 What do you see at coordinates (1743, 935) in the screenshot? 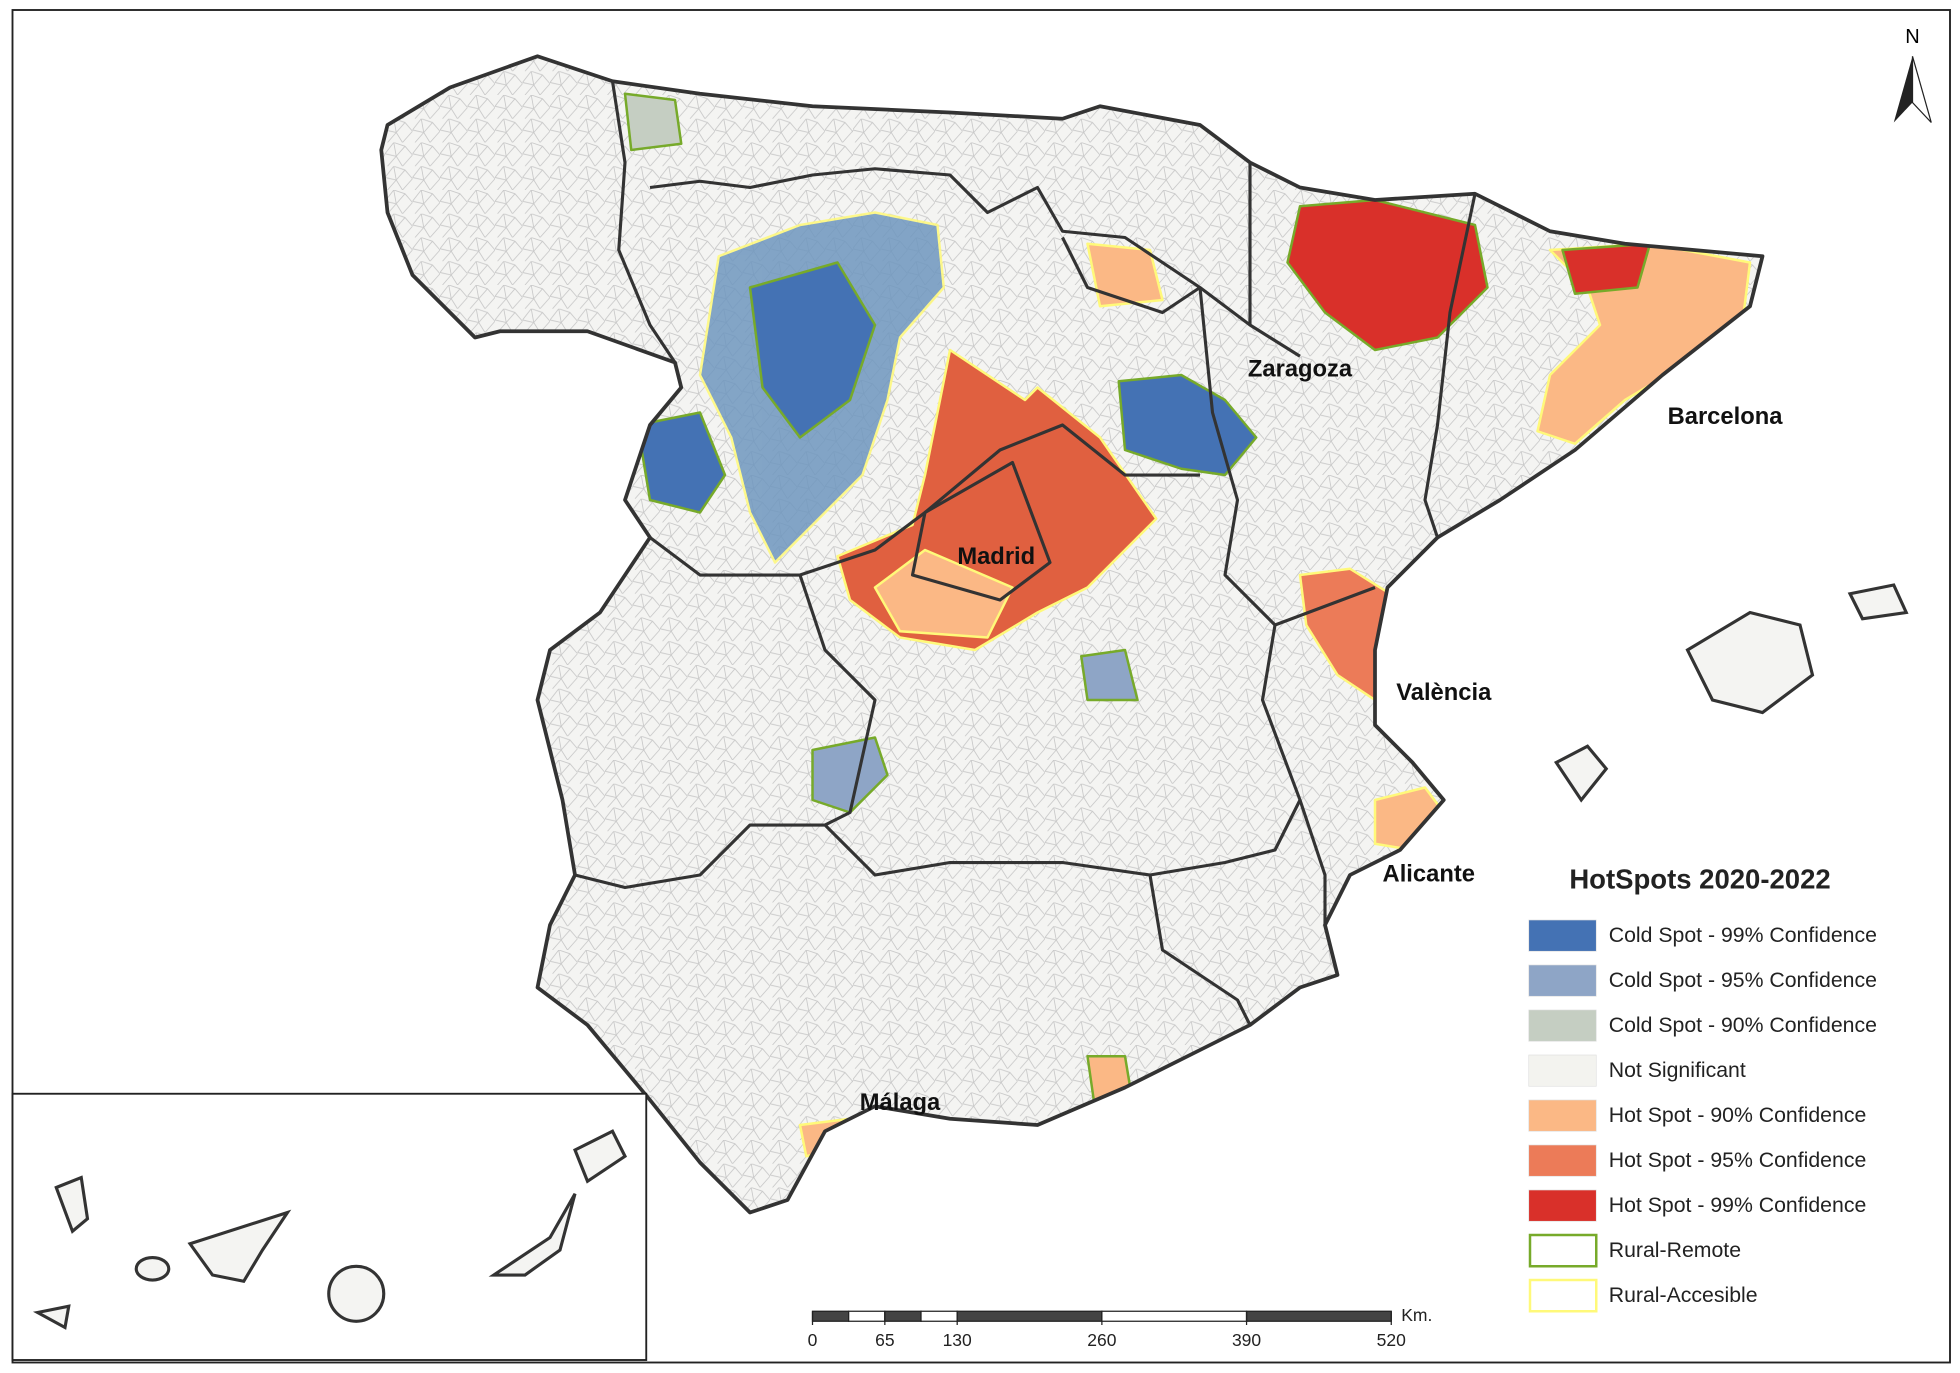
I see `legend-label: Cold Spot - 99% Confidence` at bounding box center [1743, 935].